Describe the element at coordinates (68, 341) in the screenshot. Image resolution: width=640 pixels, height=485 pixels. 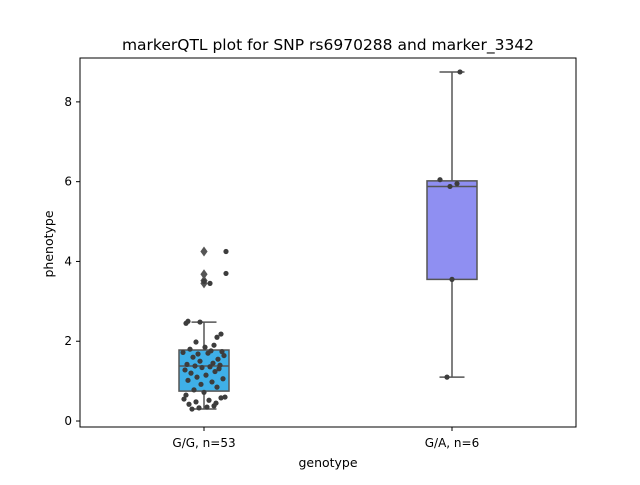
I see `y-tick-label: 2` at that location.